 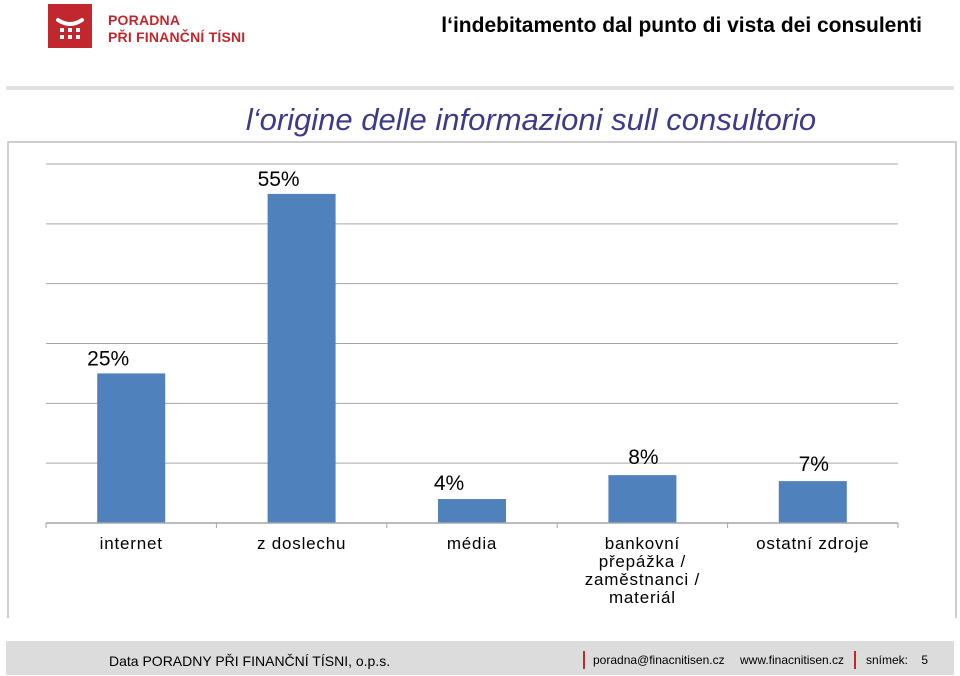 What do you see at coordinates (108, 358) in the screenshot?
I see `data-label: 25%` at bounding box center [108, 358].